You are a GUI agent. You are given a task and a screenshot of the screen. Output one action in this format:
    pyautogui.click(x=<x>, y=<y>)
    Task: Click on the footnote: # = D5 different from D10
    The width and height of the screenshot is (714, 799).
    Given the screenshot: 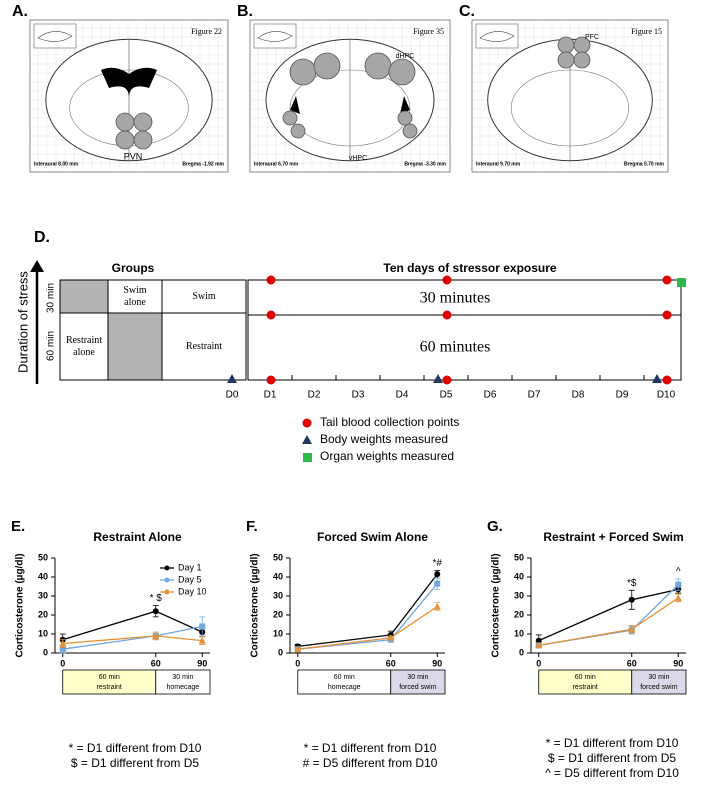 What is the action you would take?
    pyautogui.click(x=370, y=763)
    